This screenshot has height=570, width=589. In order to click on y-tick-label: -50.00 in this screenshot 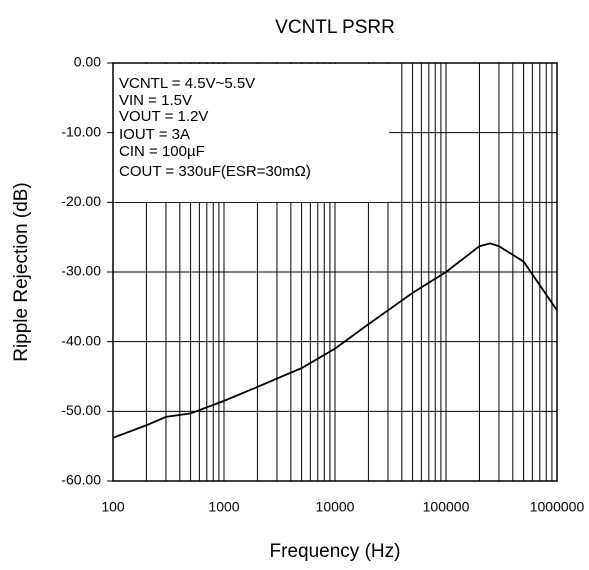, I will do `click(81, 410)`.